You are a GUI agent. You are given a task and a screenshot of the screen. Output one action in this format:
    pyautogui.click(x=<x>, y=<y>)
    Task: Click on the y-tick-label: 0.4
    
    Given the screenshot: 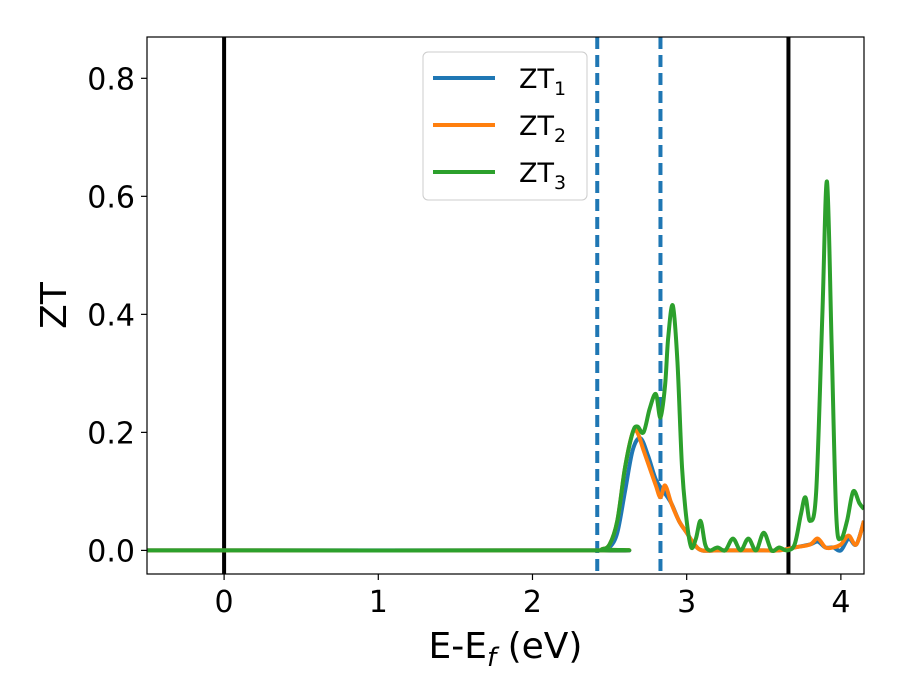 What is the action you would take?
    pyautogui.click(x=111, y=315)
    